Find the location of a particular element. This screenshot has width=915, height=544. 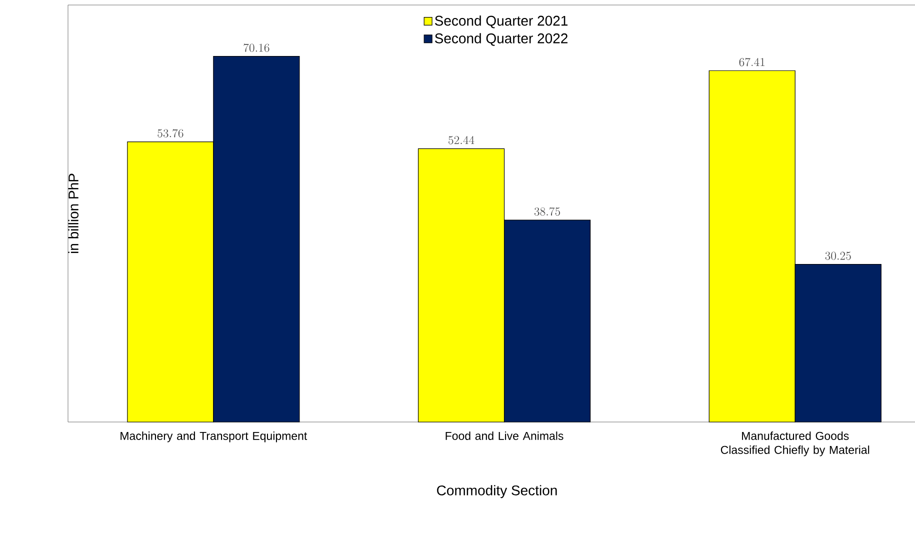

y-axis-title: in billion PhP is located at coordinates (73, 214).